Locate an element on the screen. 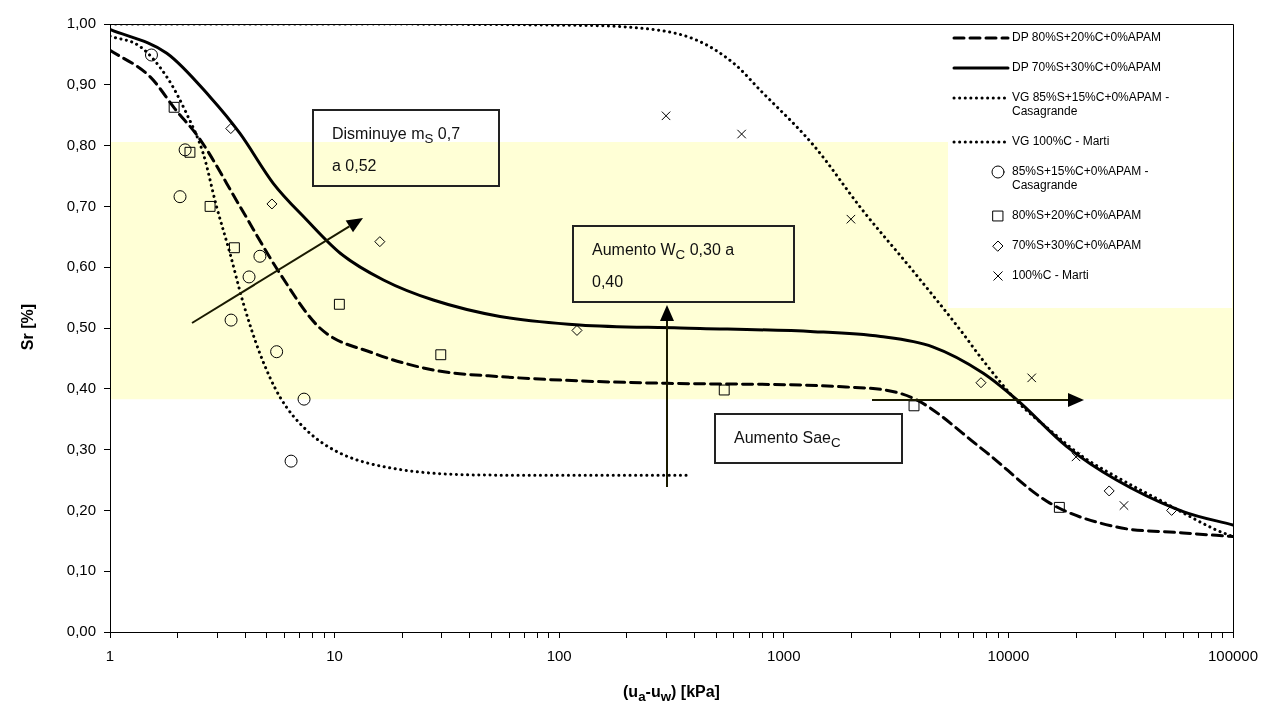 The height and width of the screenshot is (713, 1278). text: Disminuye m$_{S}$ 0,7 a 0,52 is located at coordinates (396, 150).